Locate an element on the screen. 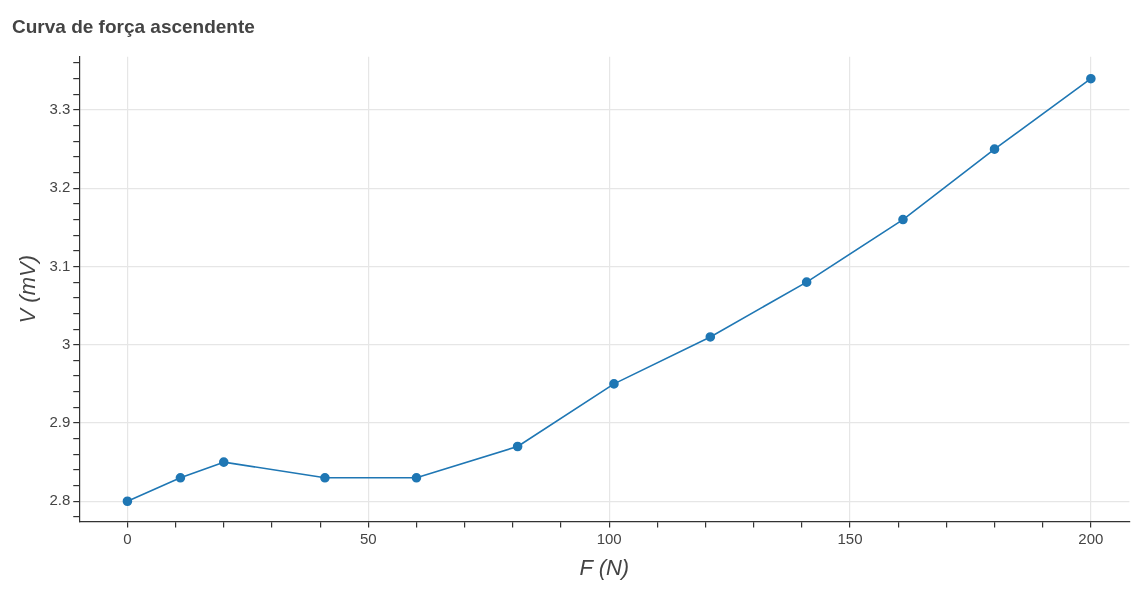  y-tick-label: 3.1 is located at coordinates (60, 265).